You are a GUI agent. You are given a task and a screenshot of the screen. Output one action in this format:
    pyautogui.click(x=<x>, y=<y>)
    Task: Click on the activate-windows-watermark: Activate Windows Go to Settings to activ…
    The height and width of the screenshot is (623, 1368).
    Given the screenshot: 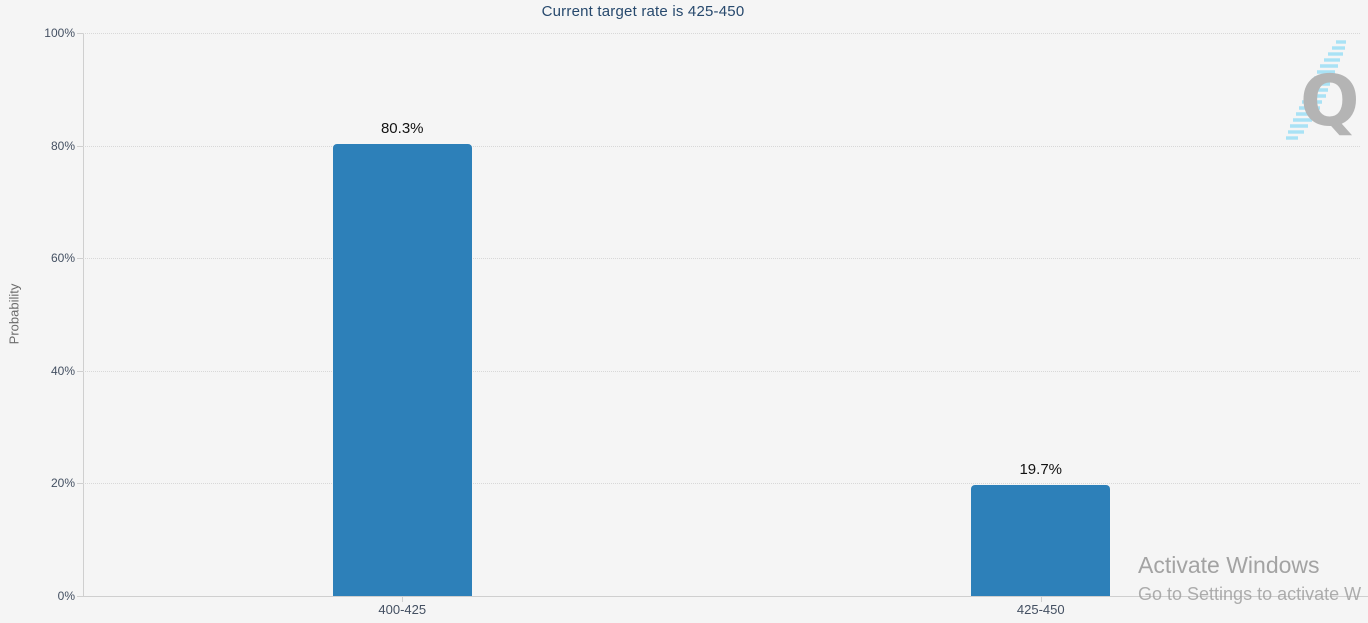 What is the action you would take?
    pyautogui.click(x=1253, y=578)
    